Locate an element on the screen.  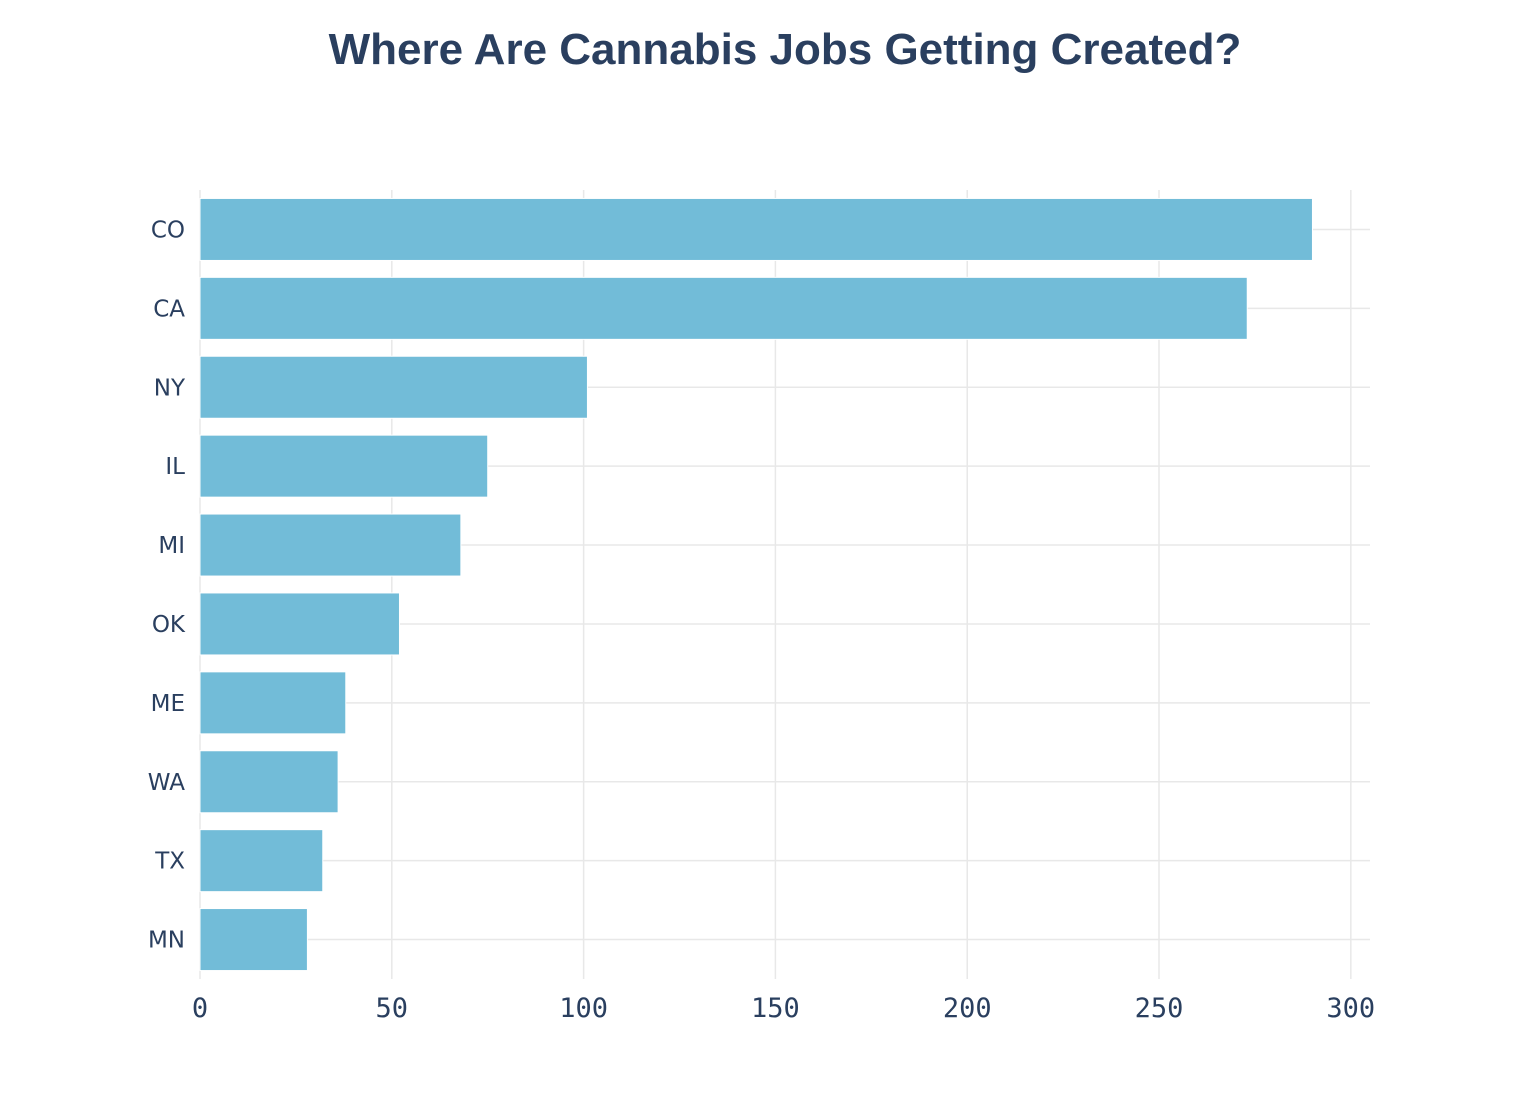
x-tick-labels: 0 50 100 150 200 250 300 is located at coordinates (783, 1008).